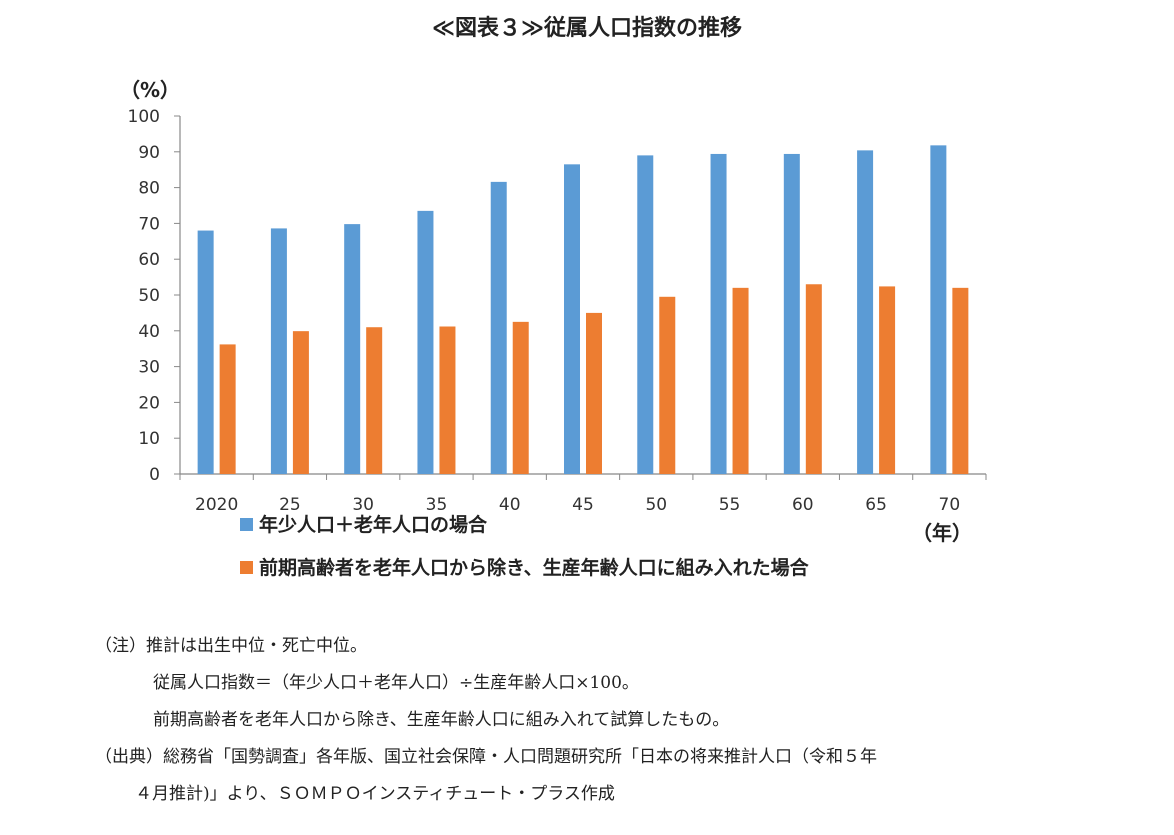  I want to click on y-tick-label: 50, so click(149, 296).